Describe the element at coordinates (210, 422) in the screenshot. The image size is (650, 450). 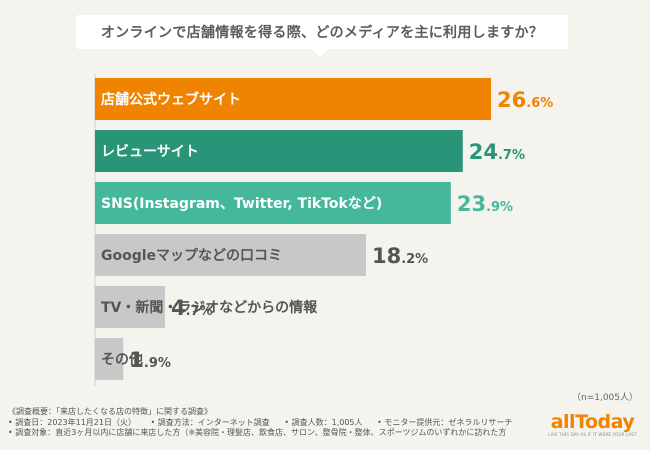
I see `footer-method: • 調査方法：インターネット調査` at that location.